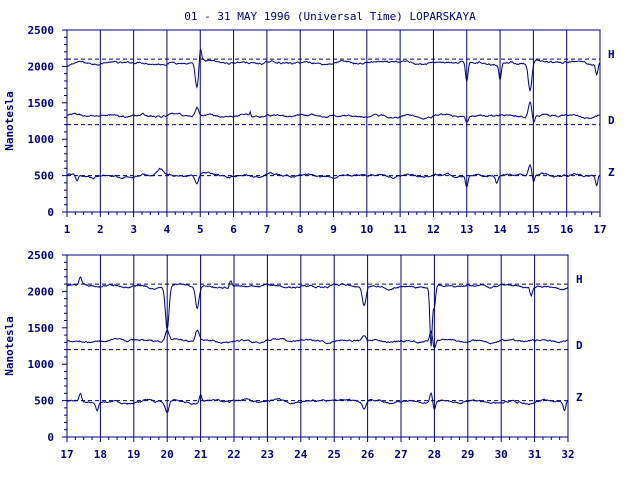 This screenshot has height=480, width=640. I want to click on x-tick-label: 12, so click(433, 229).